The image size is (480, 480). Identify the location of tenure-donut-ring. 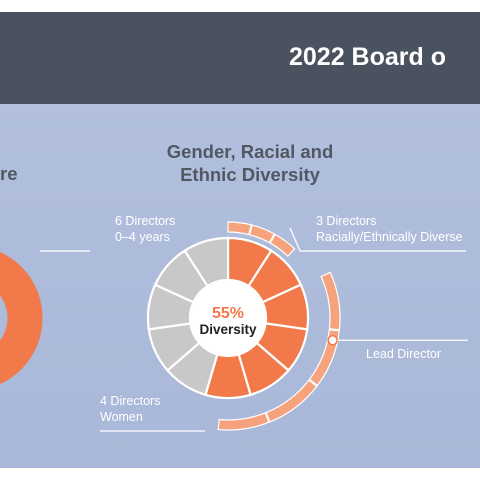
(21, 318).